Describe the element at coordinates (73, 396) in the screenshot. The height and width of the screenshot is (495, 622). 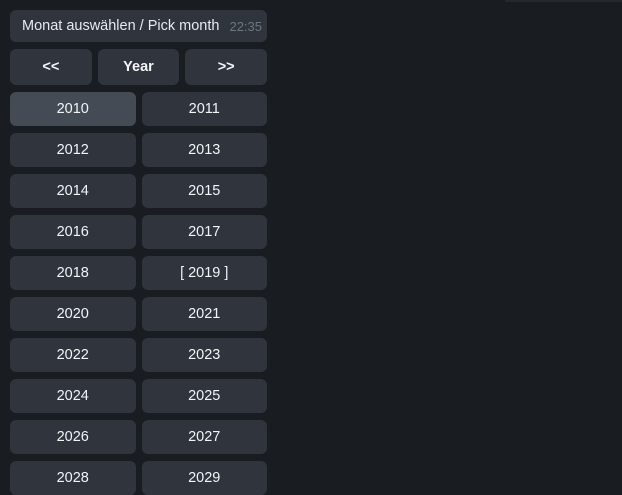
I see `year-cell: 2024` at that location.